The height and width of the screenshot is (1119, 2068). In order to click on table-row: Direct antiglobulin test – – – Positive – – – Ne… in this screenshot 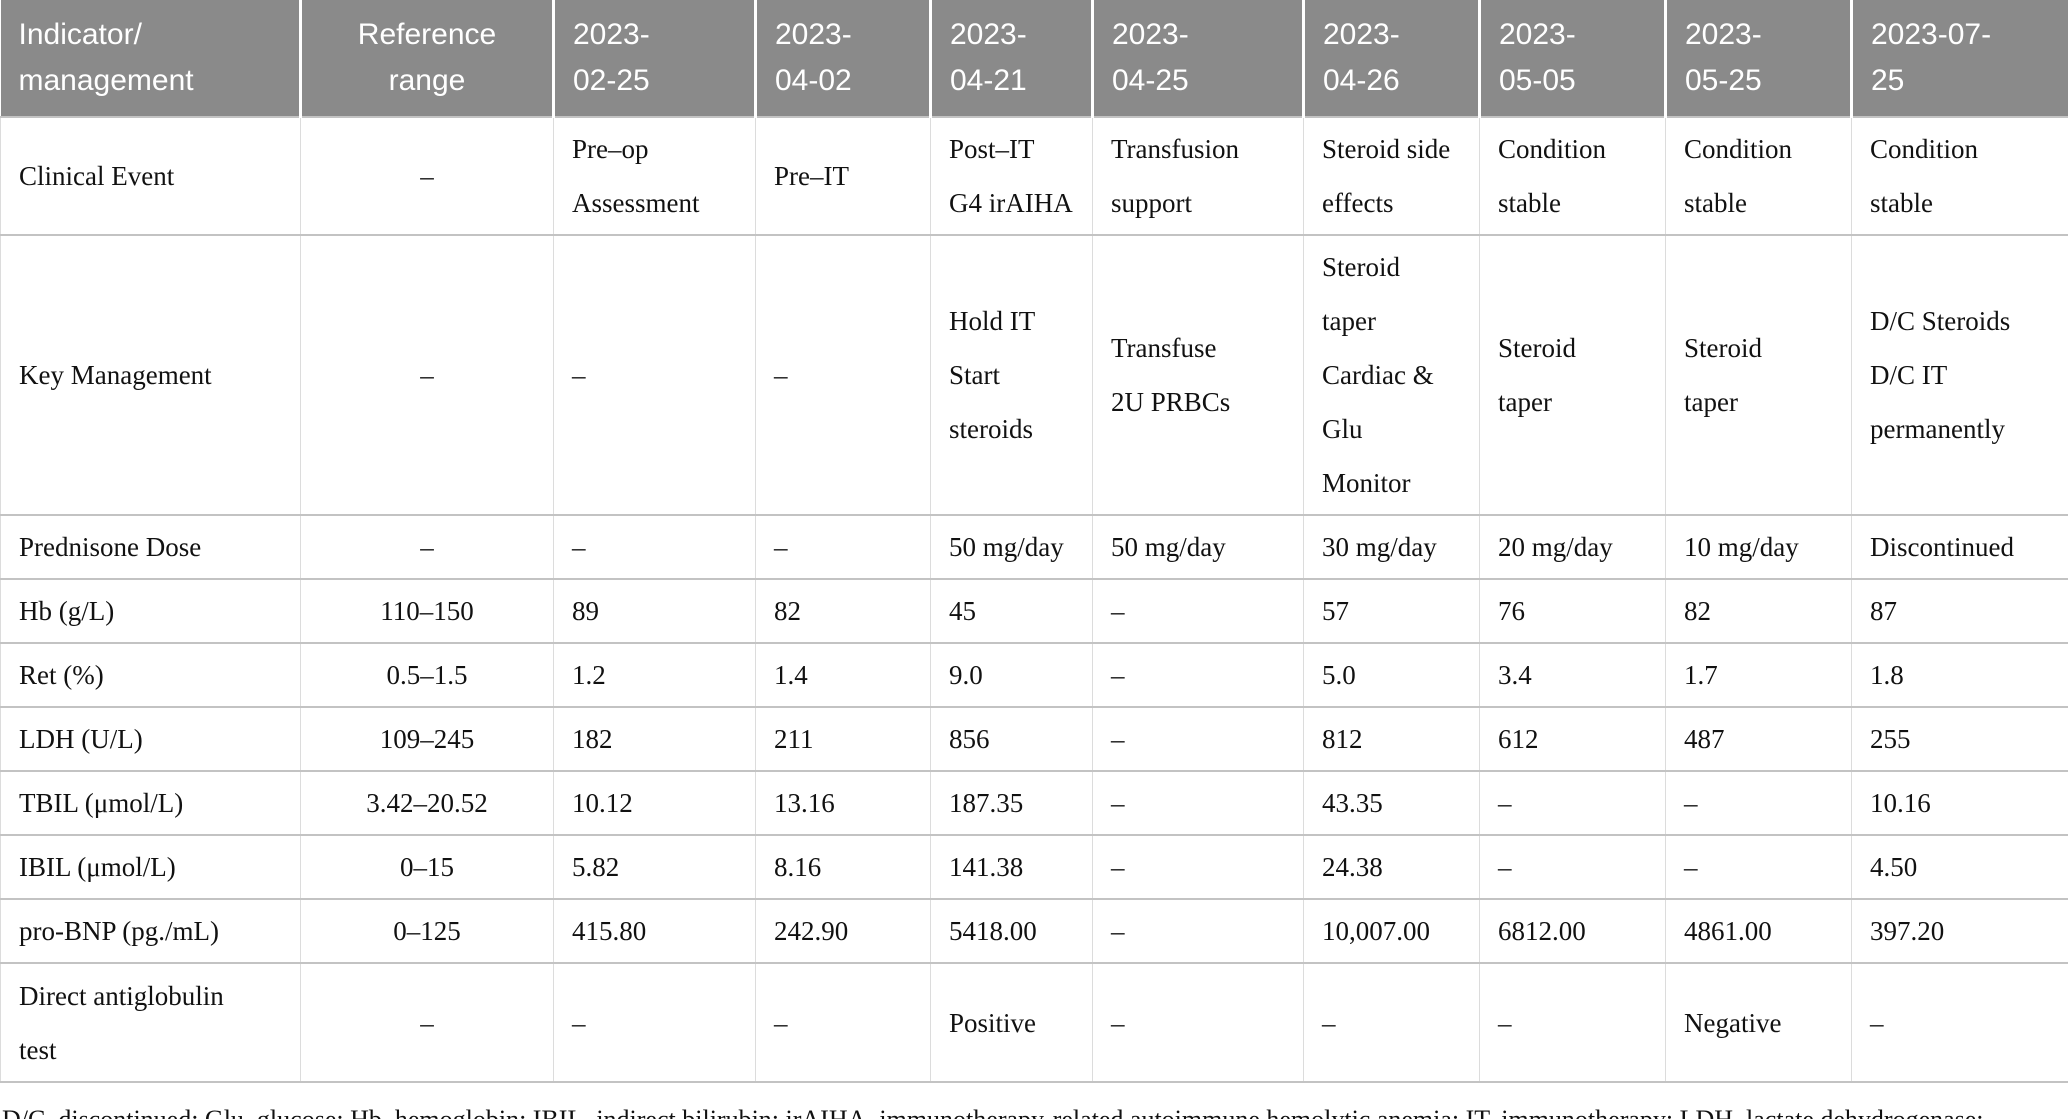, I will do `click(1034, 1022)`.